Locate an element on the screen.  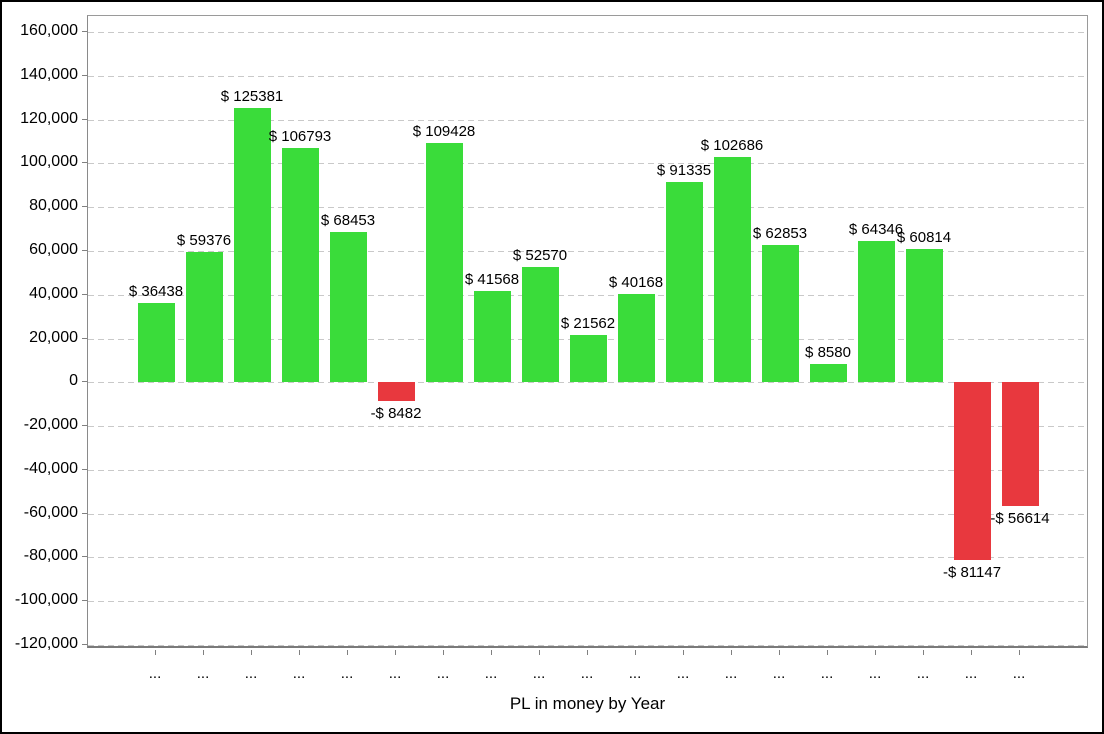
y-axis-tick-label: -40,000 is located at coordinates (50, 468).